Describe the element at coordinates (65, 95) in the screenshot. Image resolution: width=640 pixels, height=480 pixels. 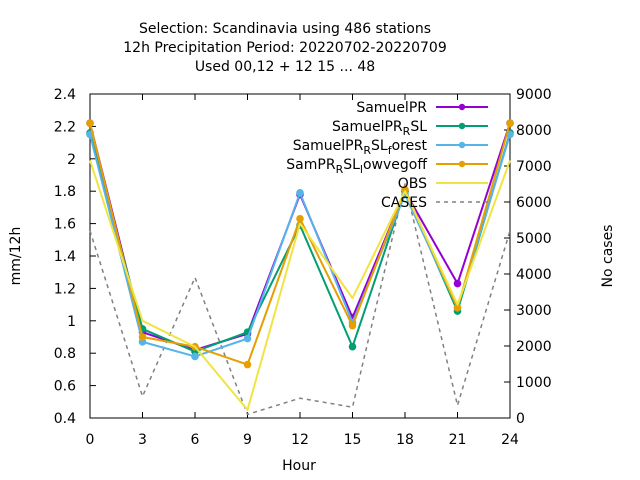
I see `y-tick-label: 2.4` at that location.